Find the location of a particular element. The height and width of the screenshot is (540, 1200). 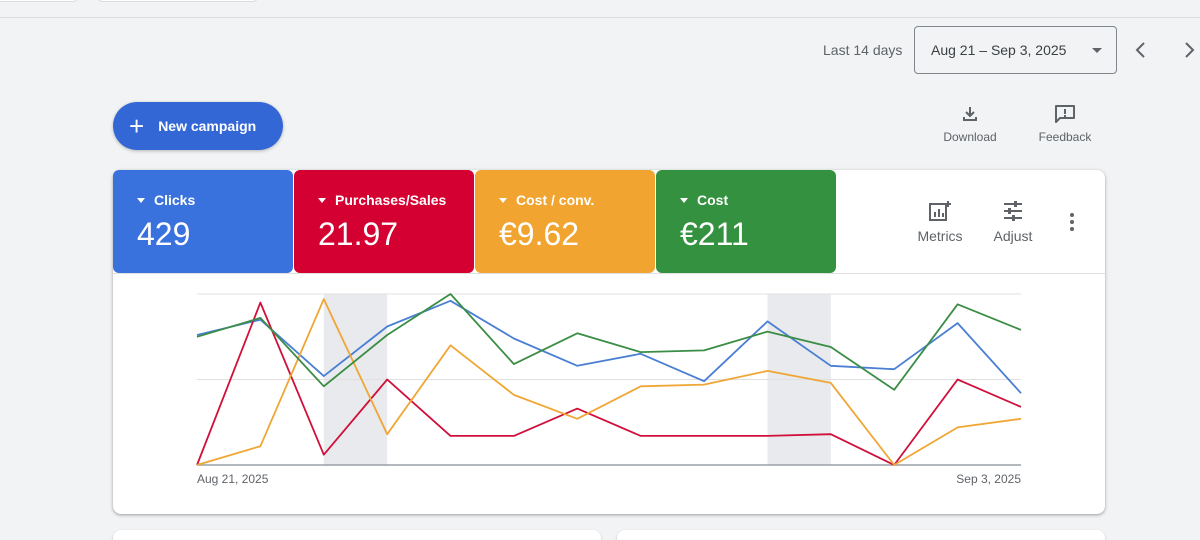

adjust-button: Adjust is located at coordinates (1013, 222).